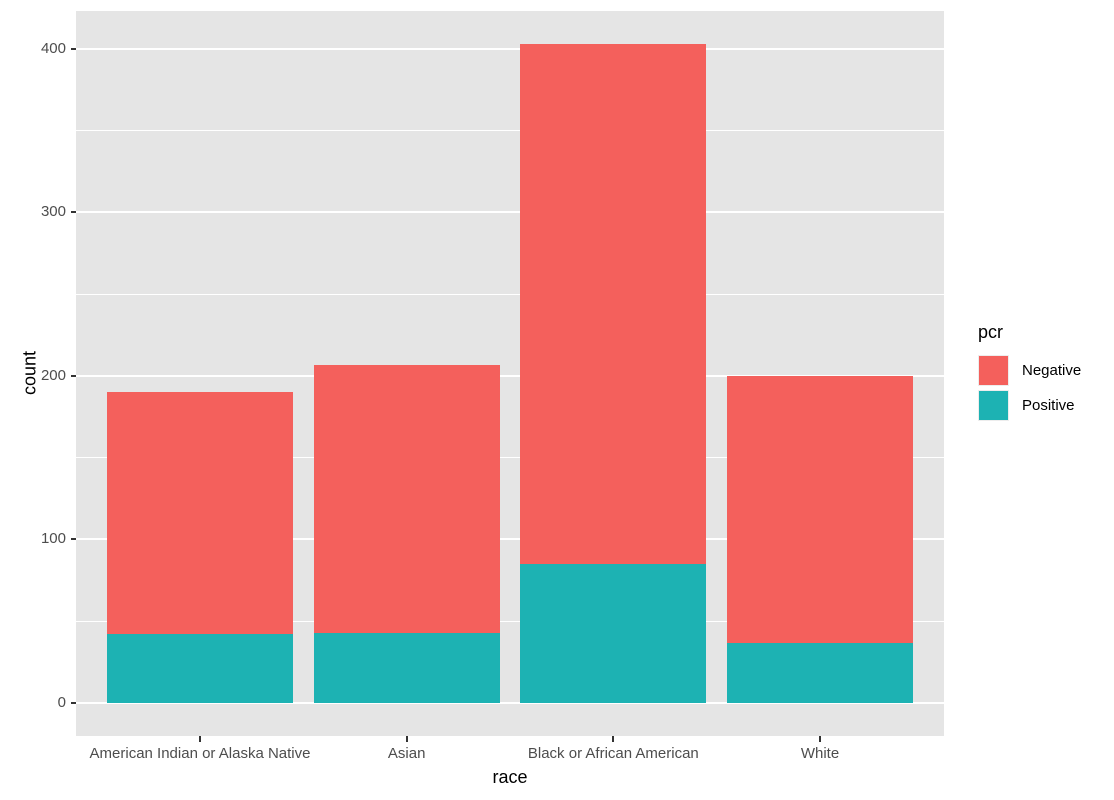 Image resolution: width=1114 pixels, height=800 pixels. What do you see at coordinates (200, 753) in the screenshot?
I see `x-tick-label-1: American Indian or Alaska Native` at bounding box center [200, 753].